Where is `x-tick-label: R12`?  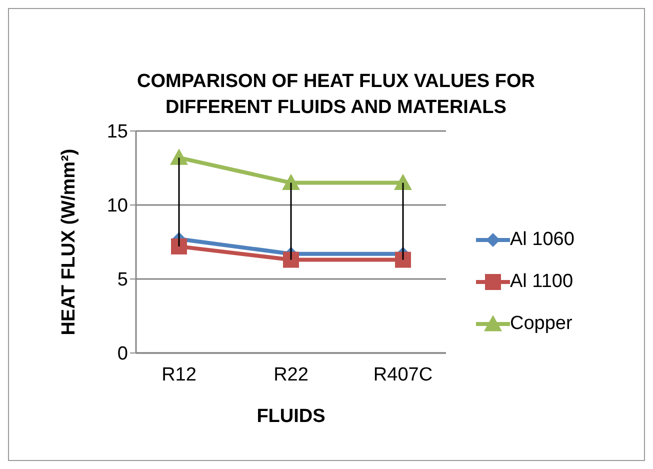
x-tick-label: R12 is located at coordinates (179, 375).